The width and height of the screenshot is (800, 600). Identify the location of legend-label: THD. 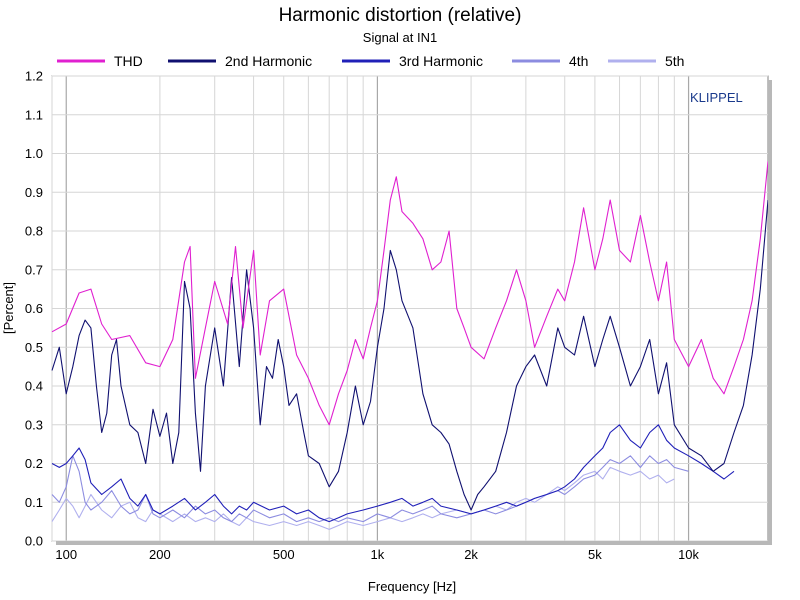
(128, 61).